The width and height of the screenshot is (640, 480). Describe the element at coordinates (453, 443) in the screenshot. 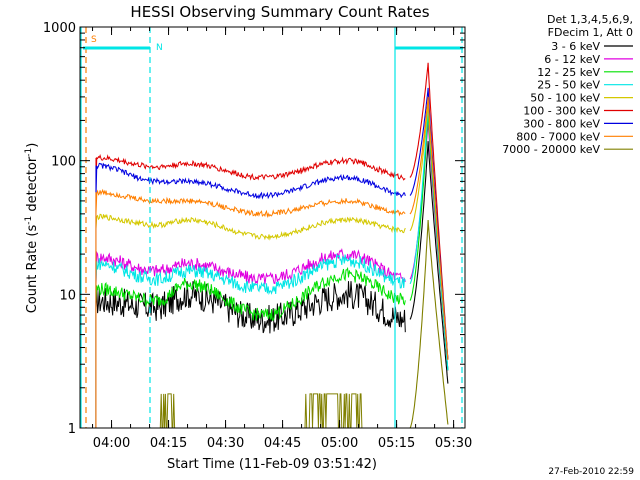

I see `x-tick-label: 05:30` at that location.